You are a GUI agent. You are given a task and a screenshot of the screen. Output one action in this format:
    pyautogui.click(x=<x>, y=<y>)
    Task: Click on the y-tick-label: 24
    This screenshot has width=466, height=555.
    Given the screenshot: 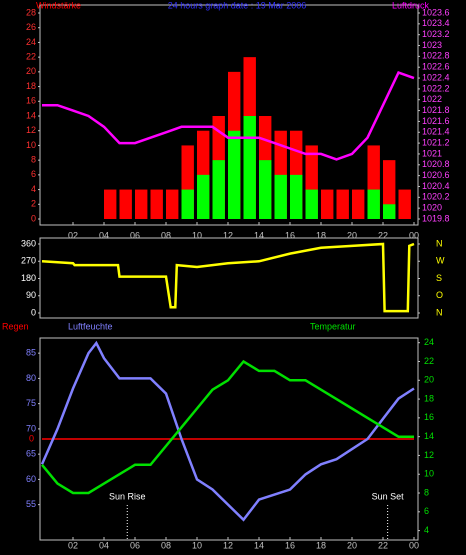 What is the action you would take?
    pyautogui.click(x=31, y=42)
    